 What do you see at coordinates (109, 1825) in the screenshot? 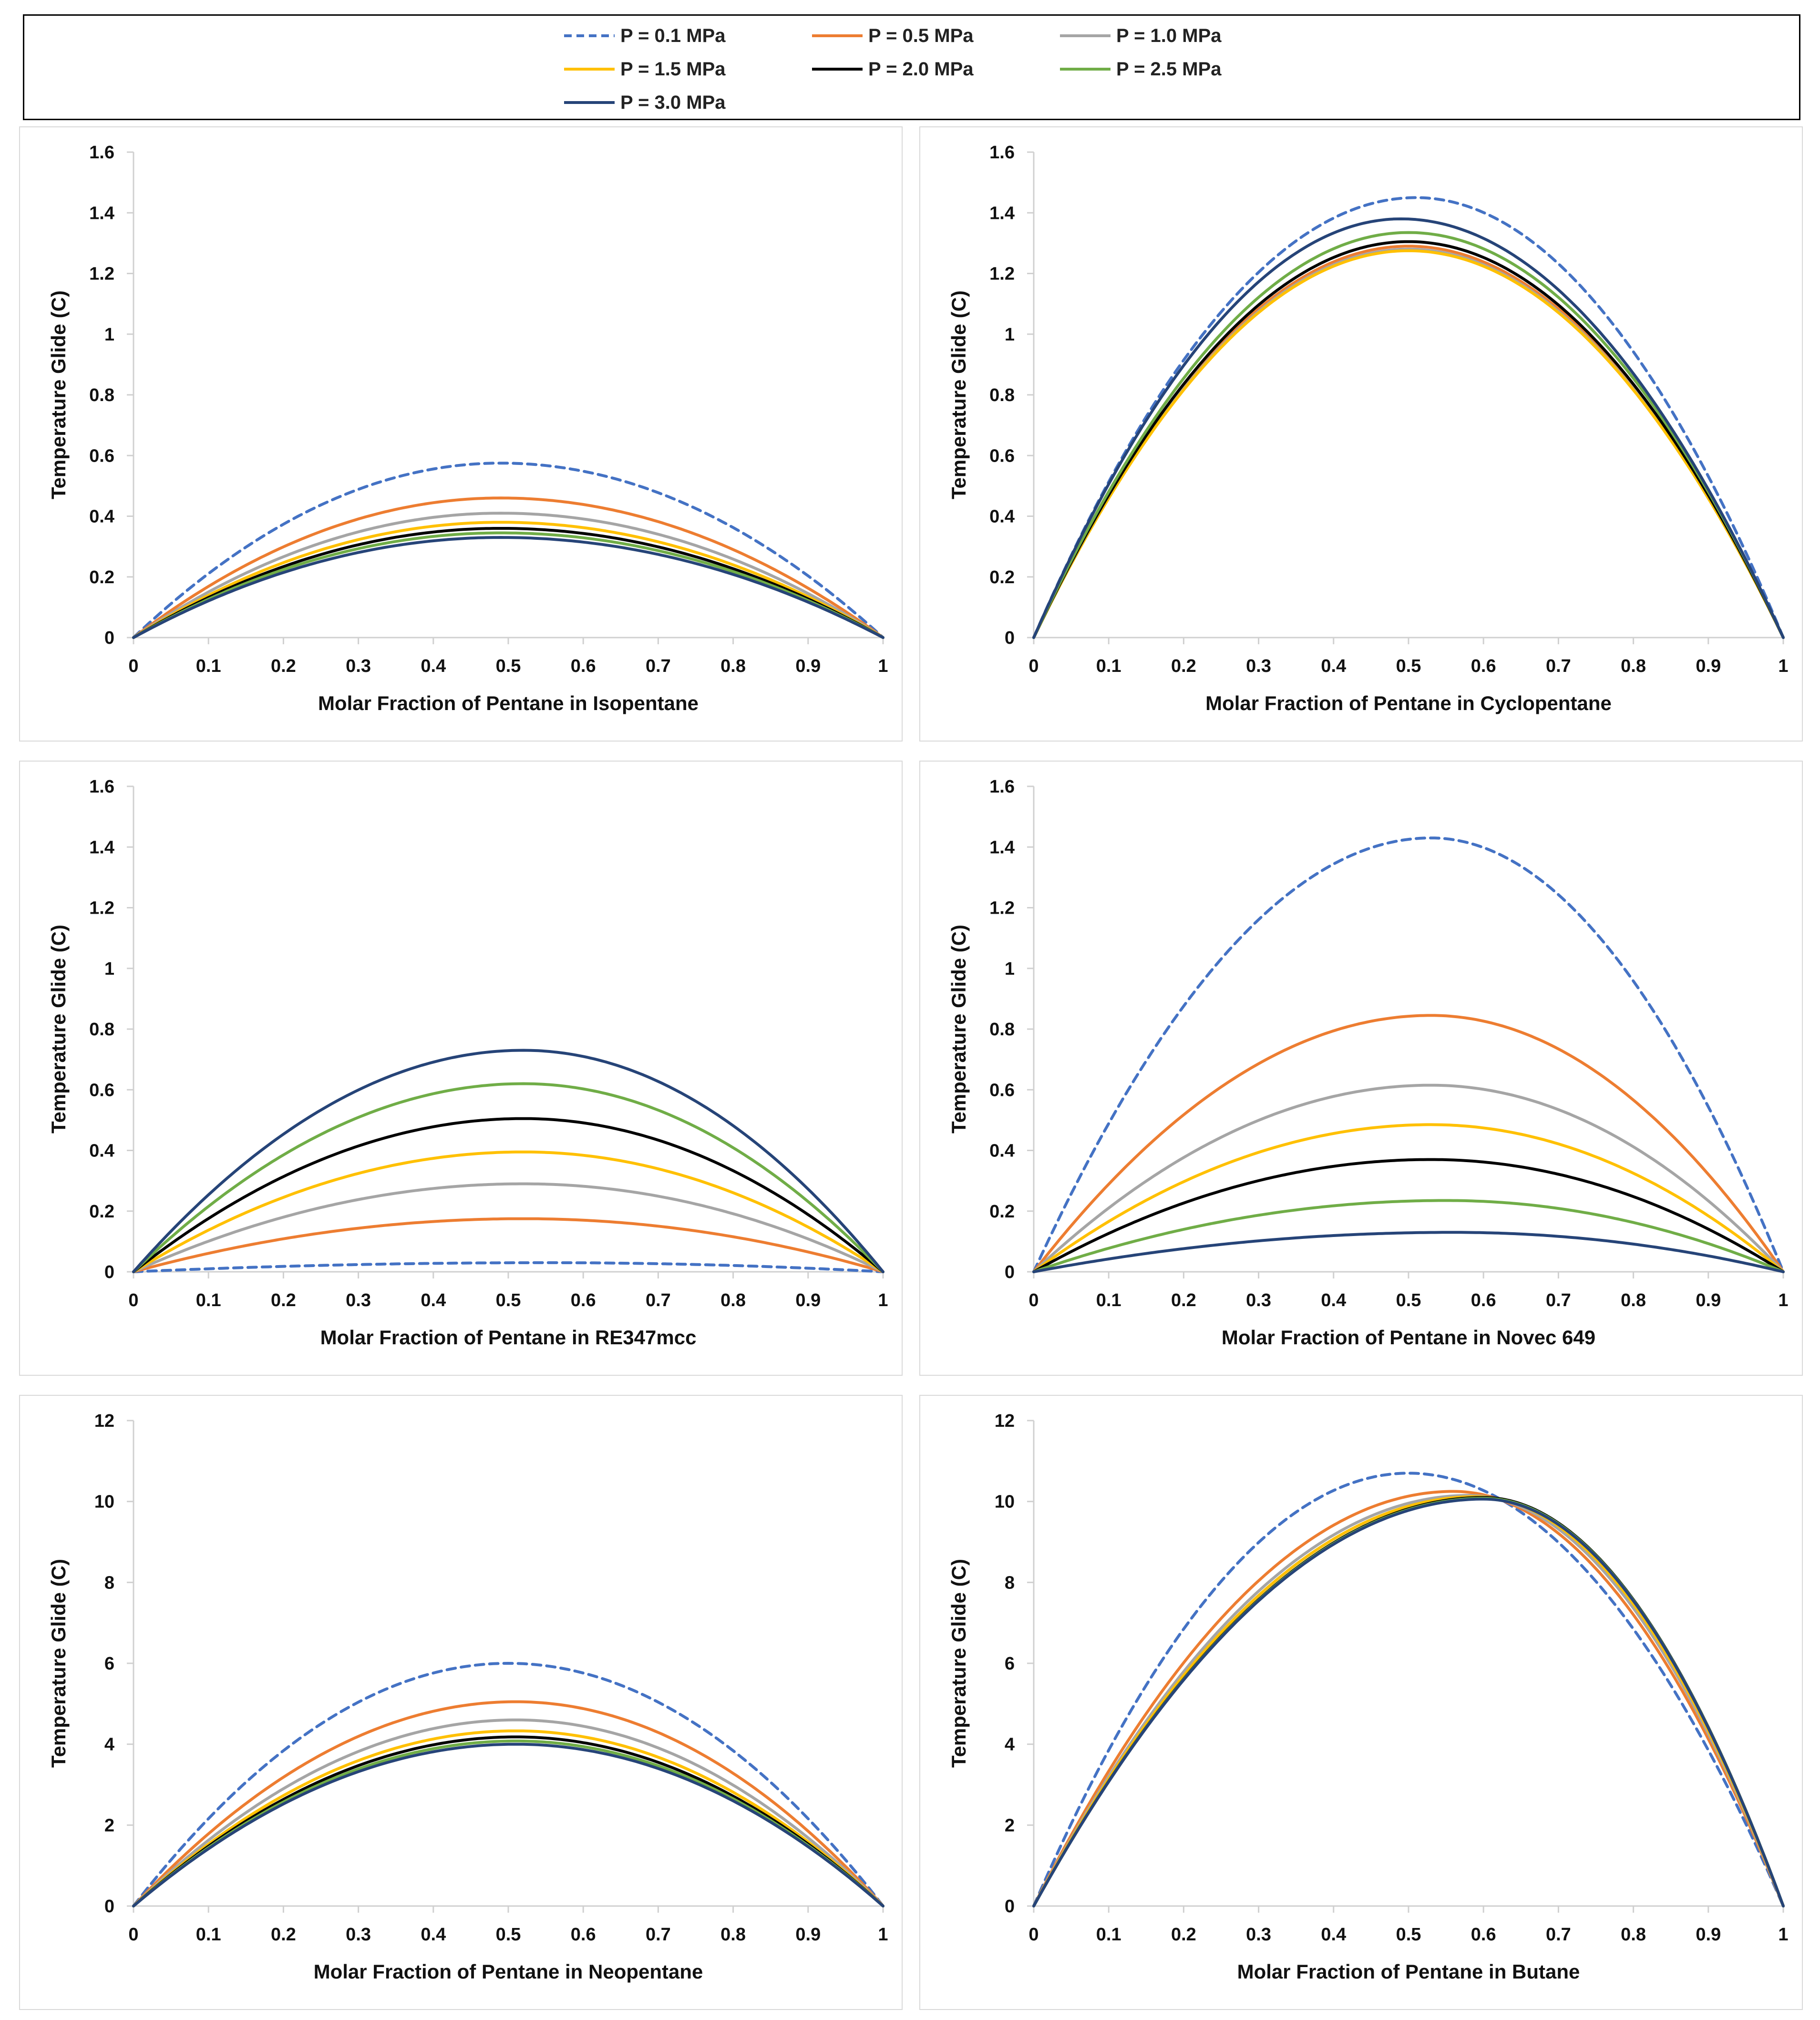
I see `y-tick-label: 2` at bounding box center [109, 1825].